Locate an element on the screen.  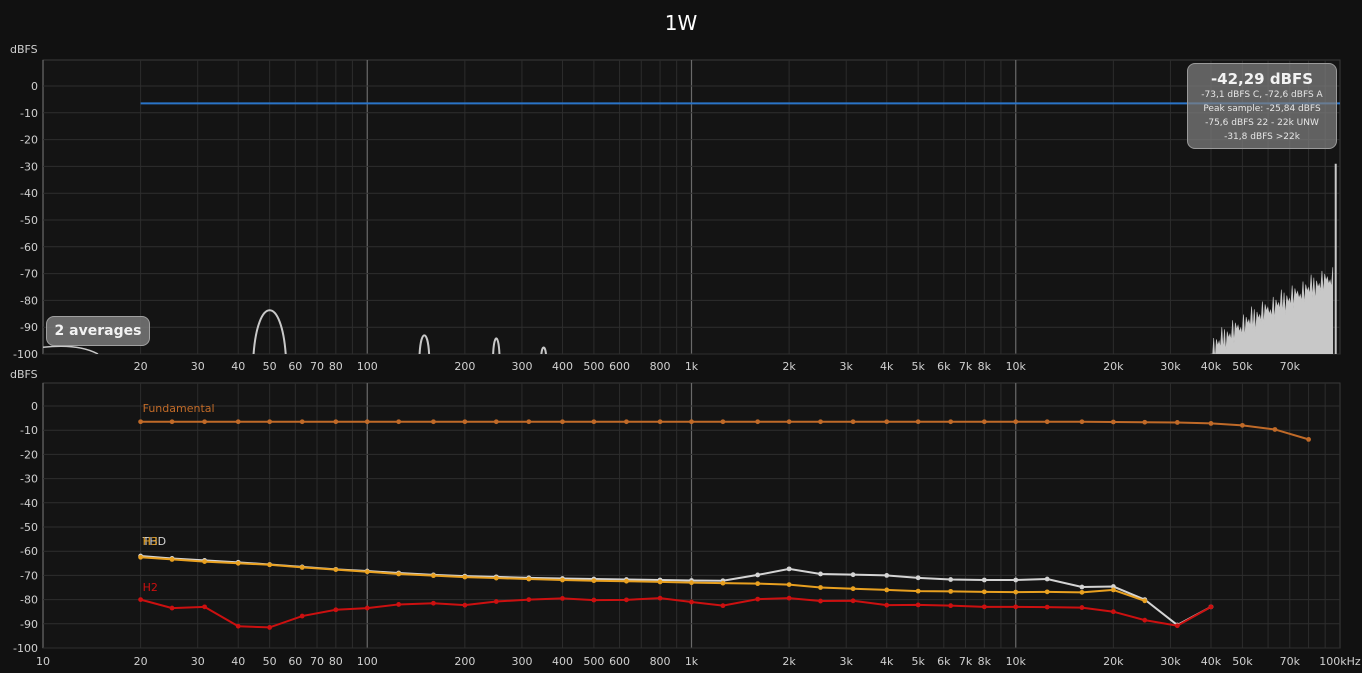
y-tick-label: -90 is located at coordinates (29, 327).